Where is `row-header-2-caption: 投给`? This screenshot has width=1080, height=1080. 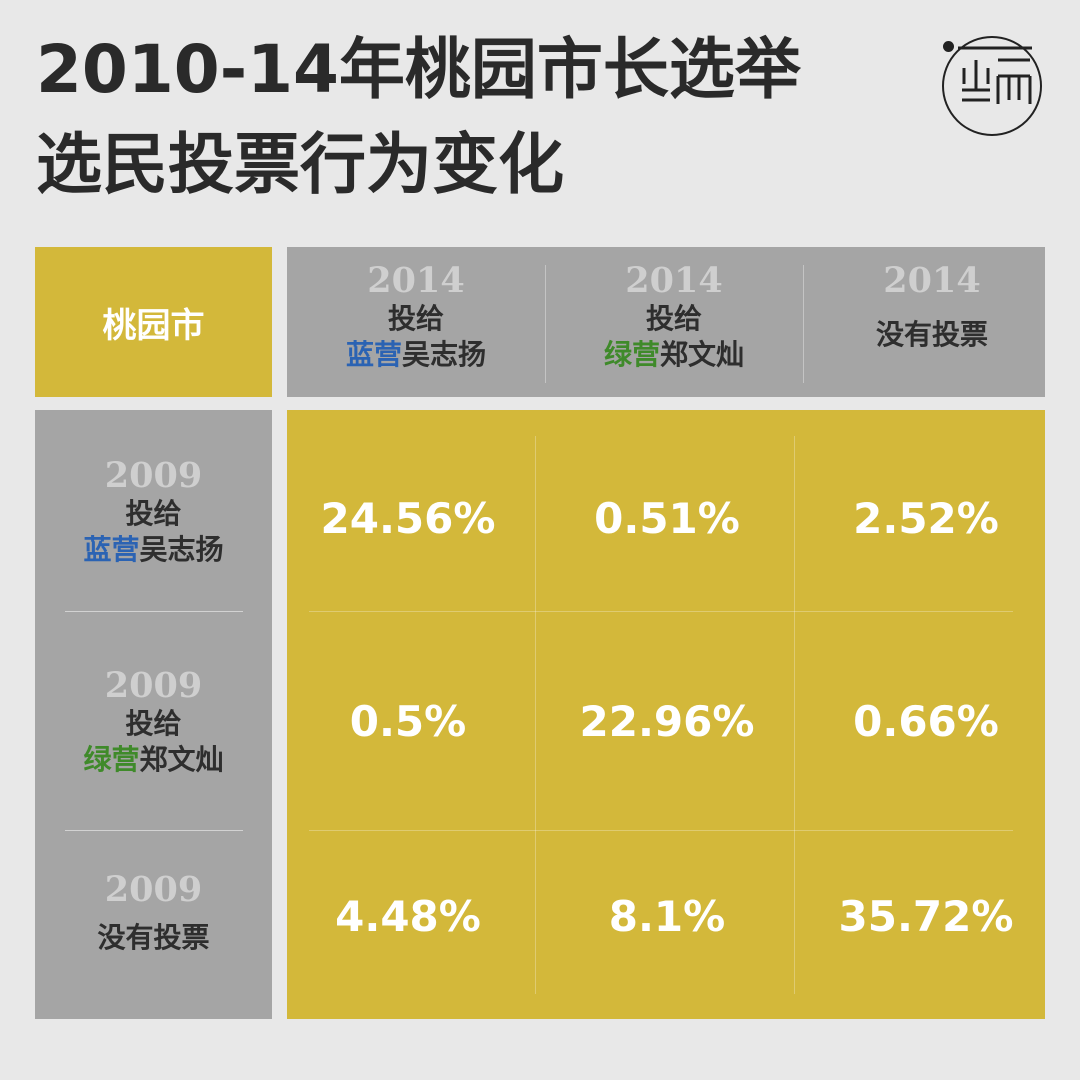 row-header-2-caption: 投给 is located at coordinates (153, 723).